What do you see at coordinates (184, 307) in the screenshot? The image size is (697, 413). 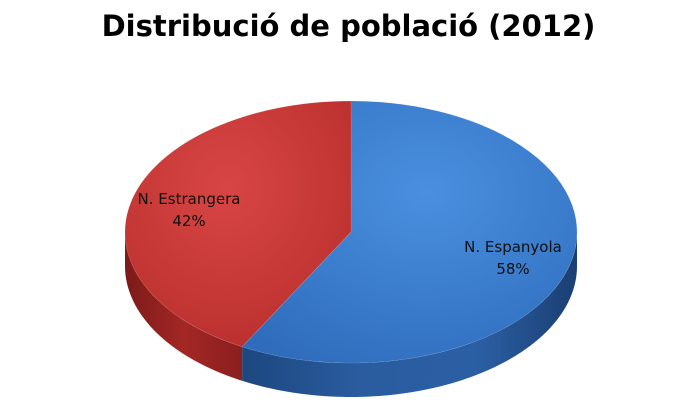 I see `pie-side-n-estrangera` at bounding box center [184, 307].